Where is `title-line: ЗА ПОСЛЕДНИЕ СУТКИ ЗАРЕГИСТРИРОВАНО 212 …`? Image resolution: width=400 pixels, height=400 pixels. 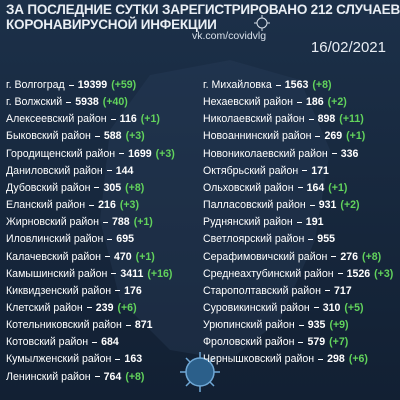 title-line: ЗА ПОСЛЕДНИЕ СУТКИ ЗАРЕГИСТРИРОВАНО 212 … is located at coordinates (203, 9).